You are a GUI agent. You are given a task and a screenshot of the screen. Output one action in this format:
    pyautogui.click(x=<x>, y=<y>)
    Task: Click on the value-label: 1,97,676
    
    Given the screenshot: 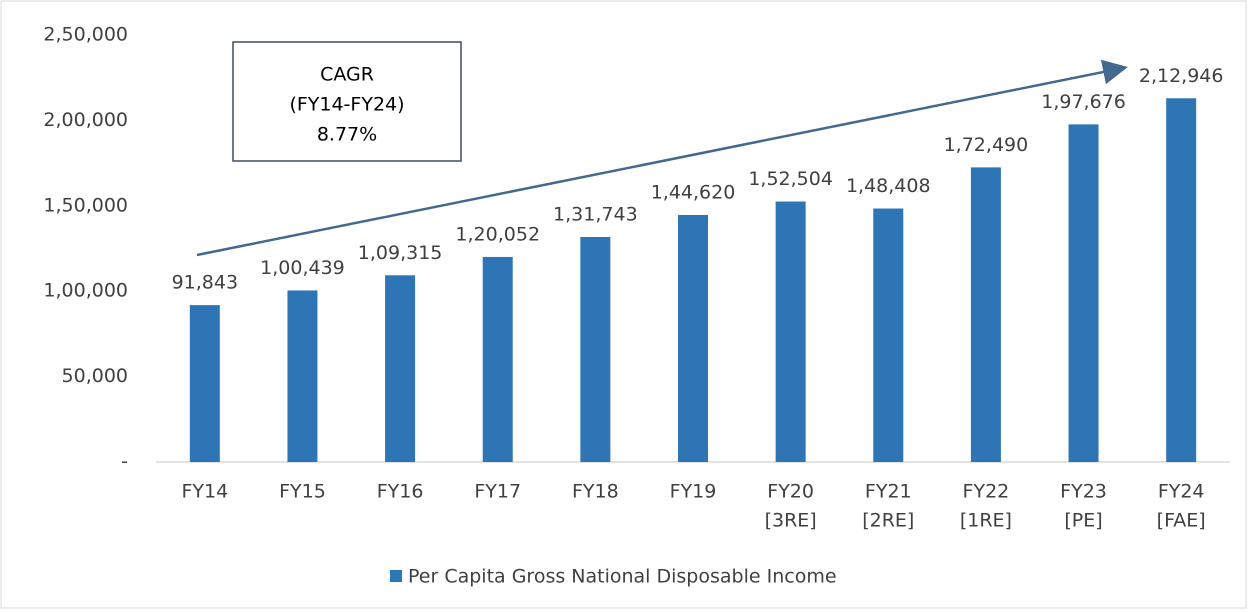 What is the action you would take?
    pyautogui.click(x=1083, y=102)
    